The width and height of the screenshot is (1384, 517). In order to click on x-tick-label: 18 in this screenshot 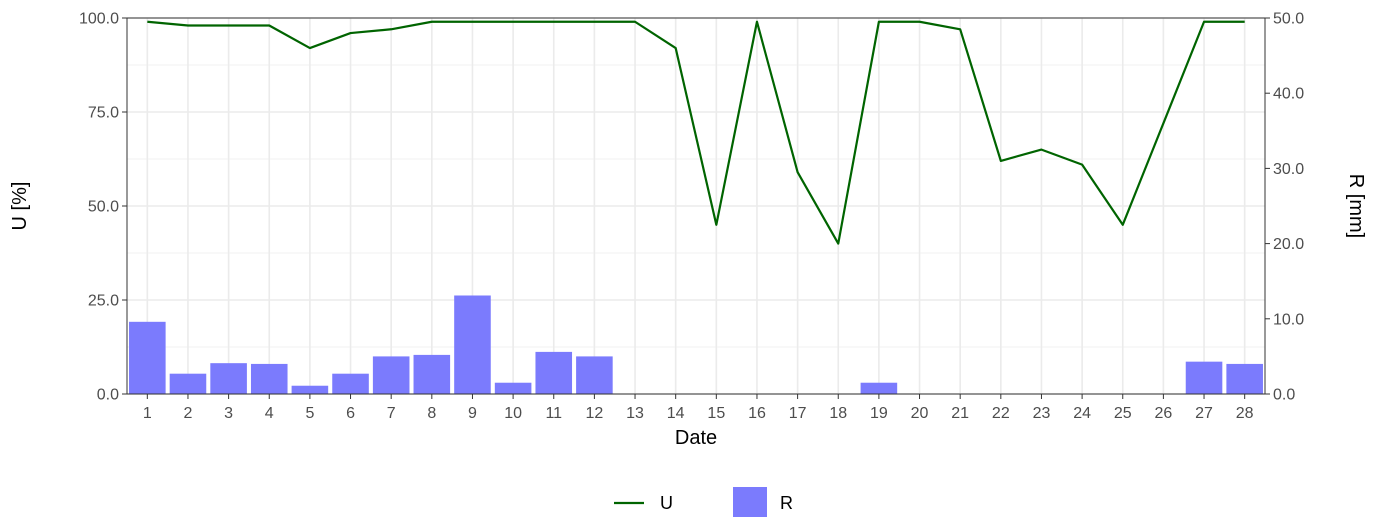, I will do `click(838, 413)`.